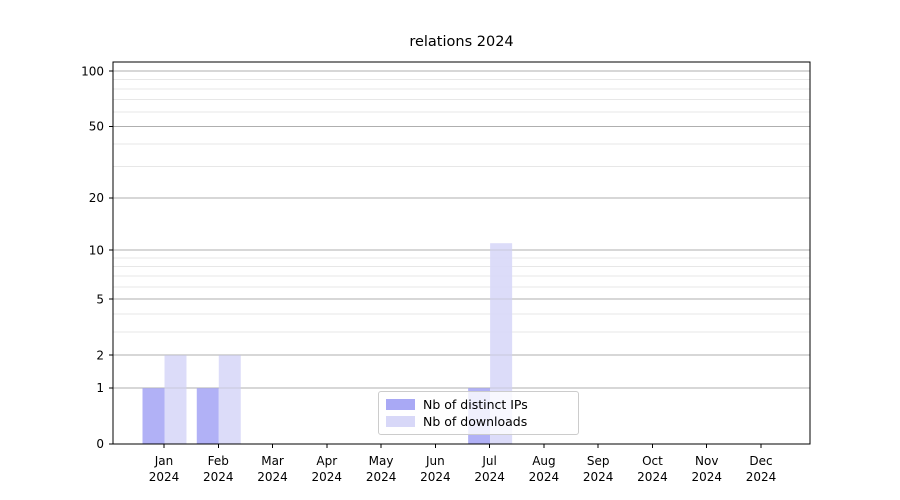  What do you see at coordinates (96, 198) in the screenshot?
I see `y-tick-label: 20` at bounding box center [96, 198].